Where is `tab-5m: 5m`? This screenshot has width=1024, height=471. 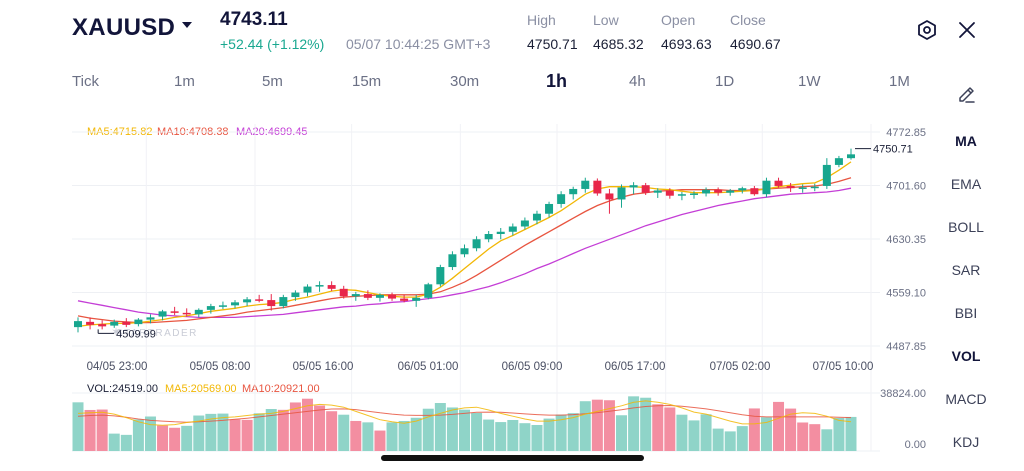
tab-5m: 5m is located at coordinates (272, 81).